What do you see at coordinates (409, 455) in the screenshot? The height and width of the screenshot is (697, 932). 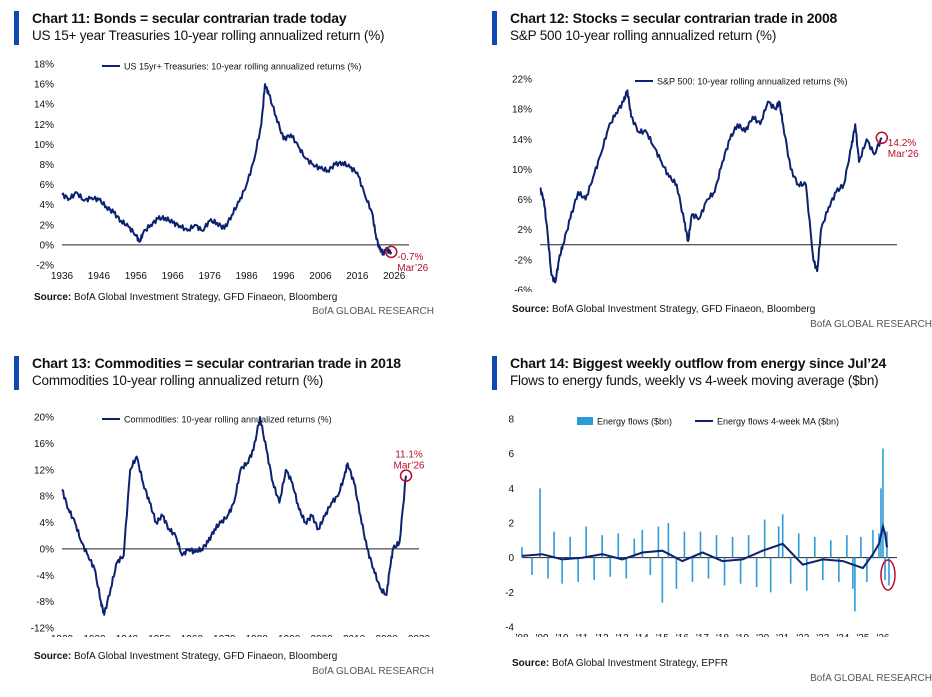 I see `annotation-value: 11.1%` at bounding box center [409, 455].